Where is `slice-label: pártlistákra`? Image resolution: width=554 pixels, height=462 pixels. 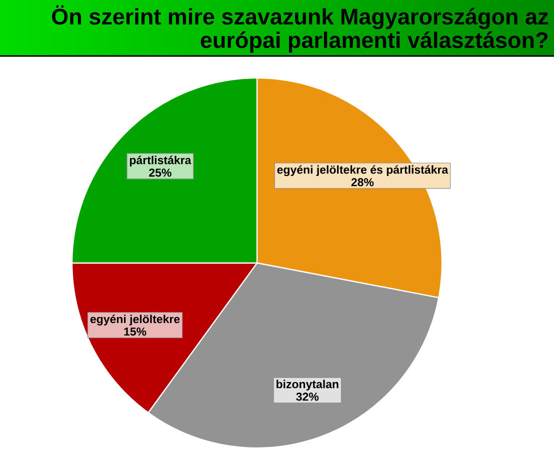 slice-label: pártlistákra is located at coordinates (161, 161).